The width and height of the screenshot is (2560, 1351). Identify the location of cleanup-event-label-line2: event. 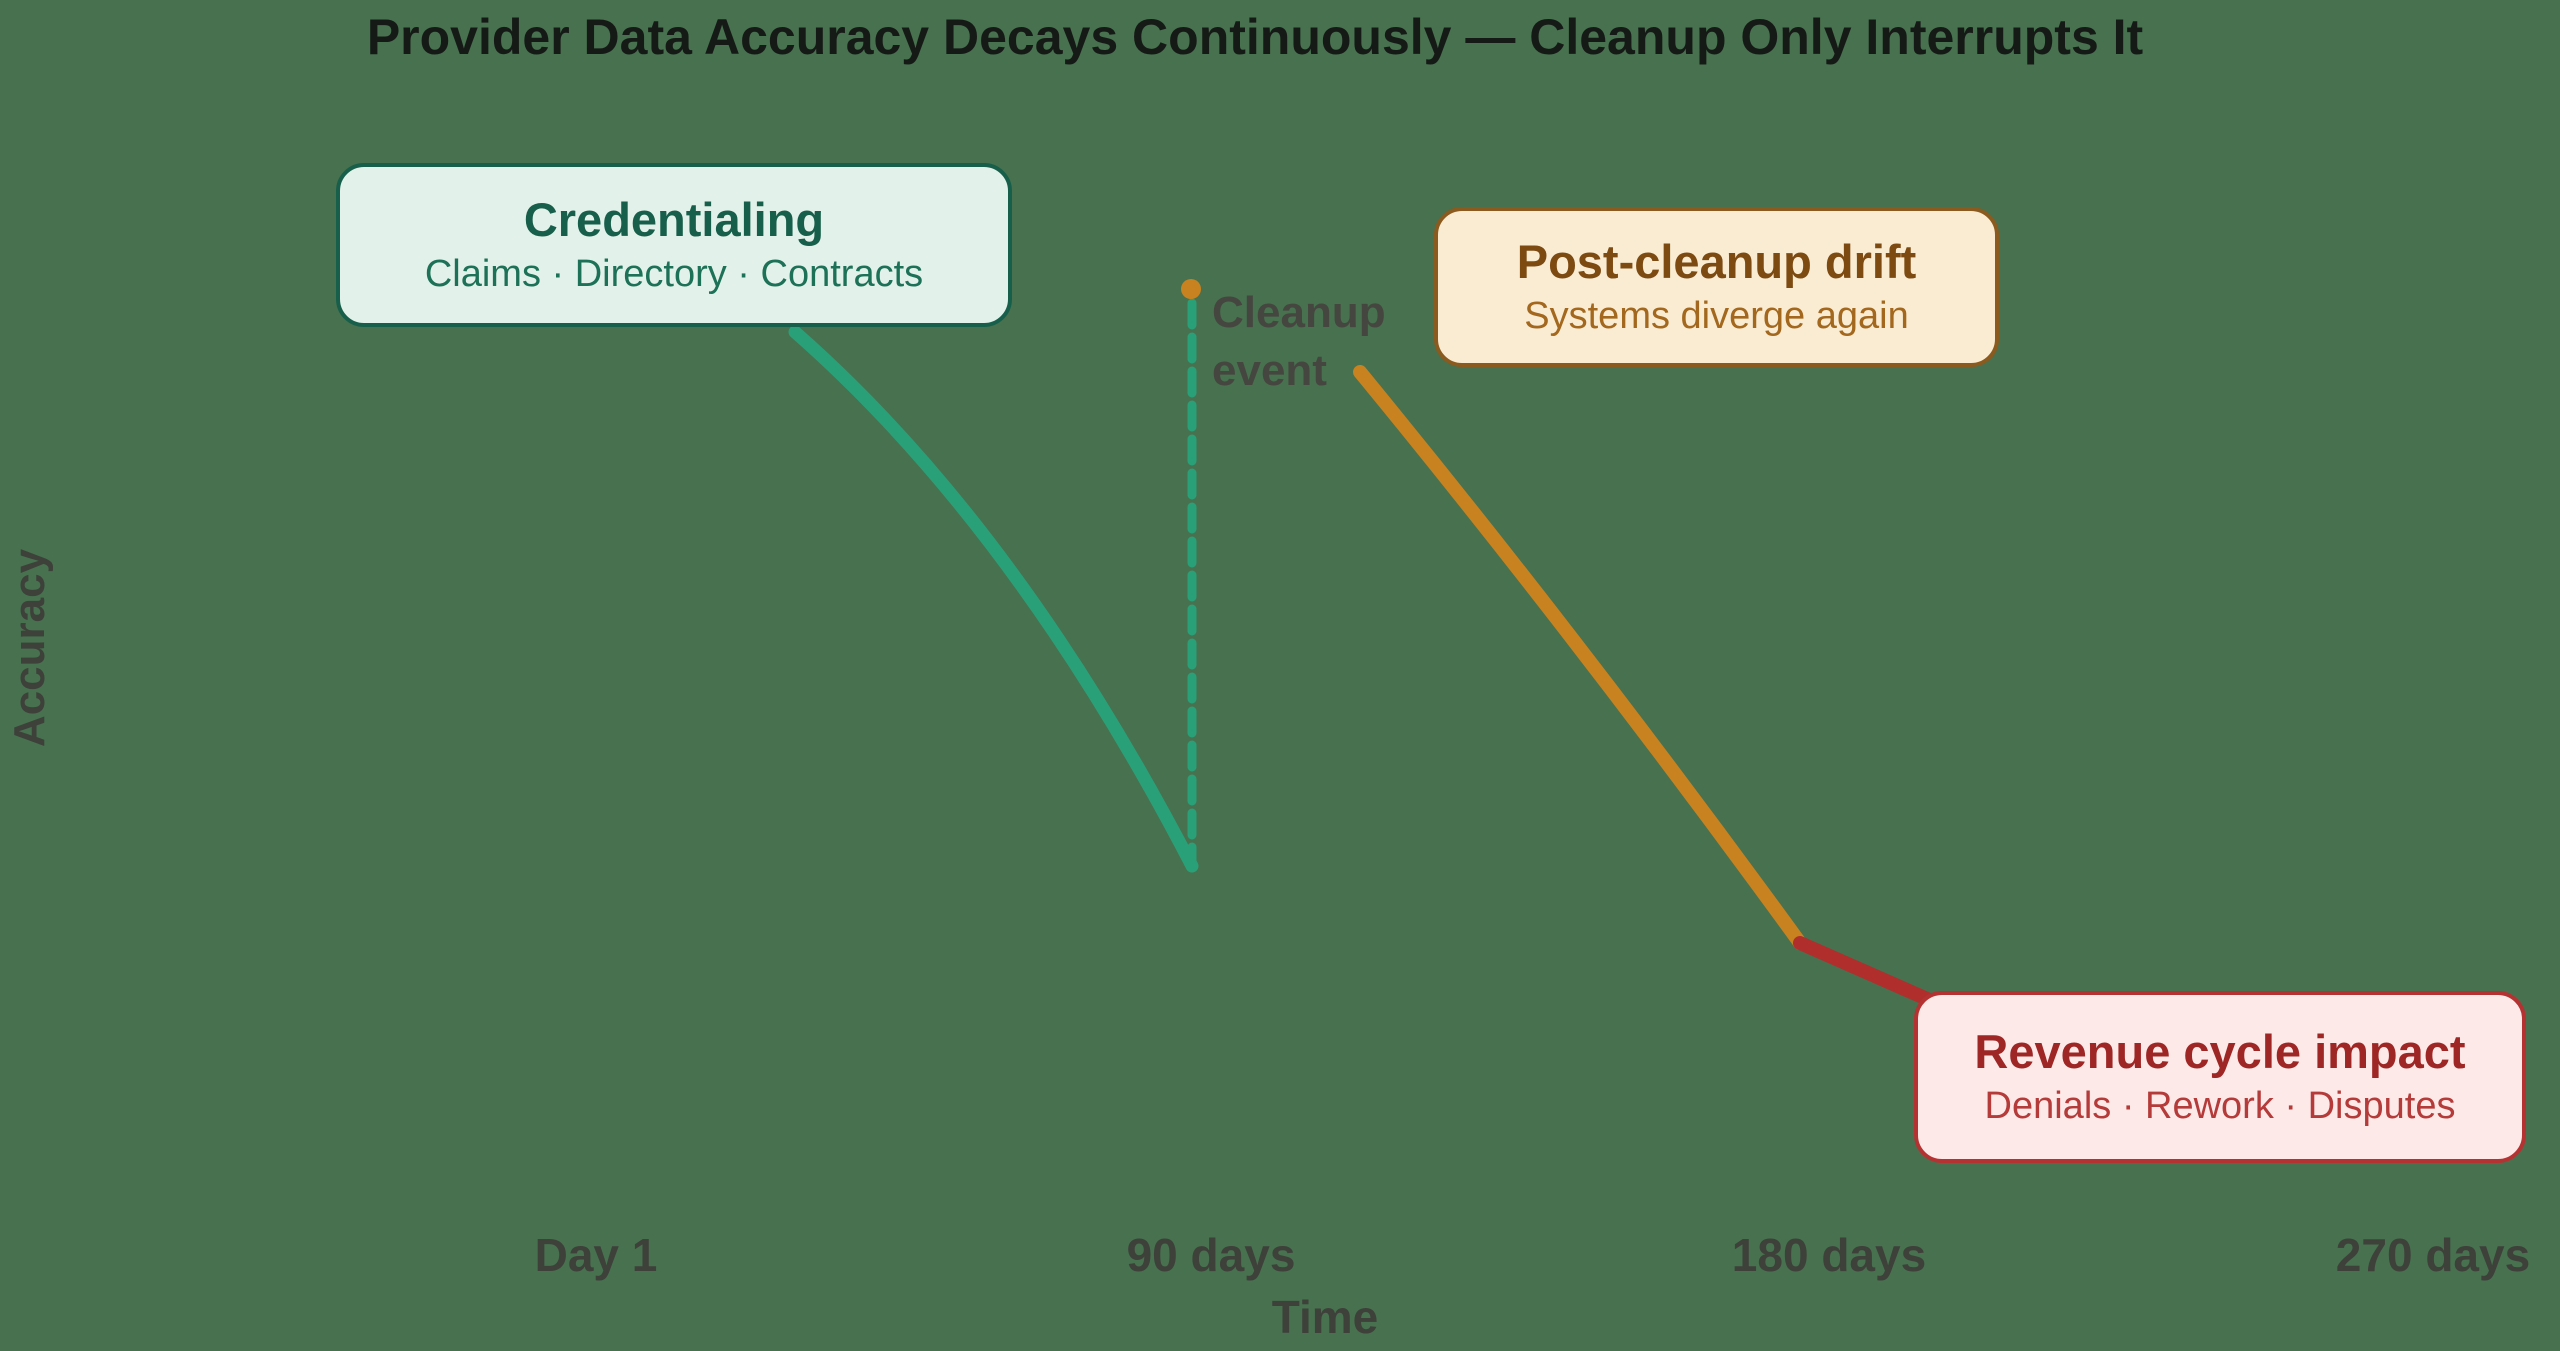
(1269, 371).